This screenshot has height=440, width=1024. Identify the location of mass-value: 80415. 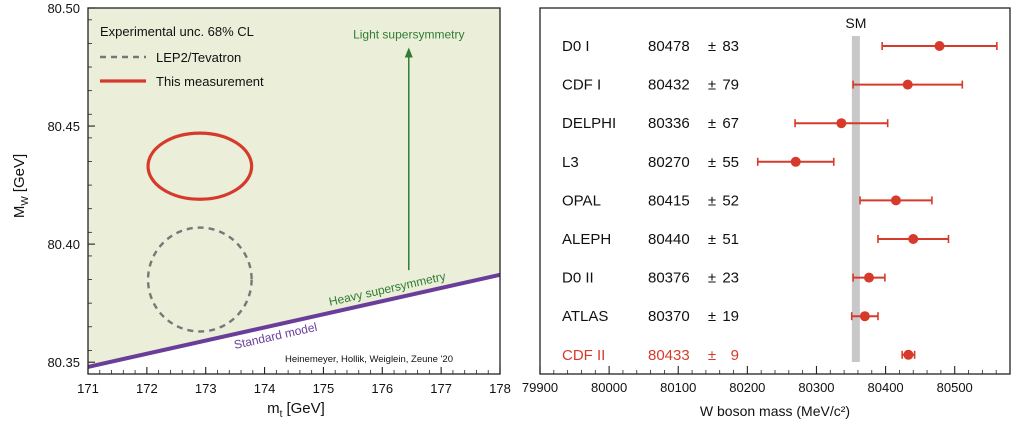
(669, 200).